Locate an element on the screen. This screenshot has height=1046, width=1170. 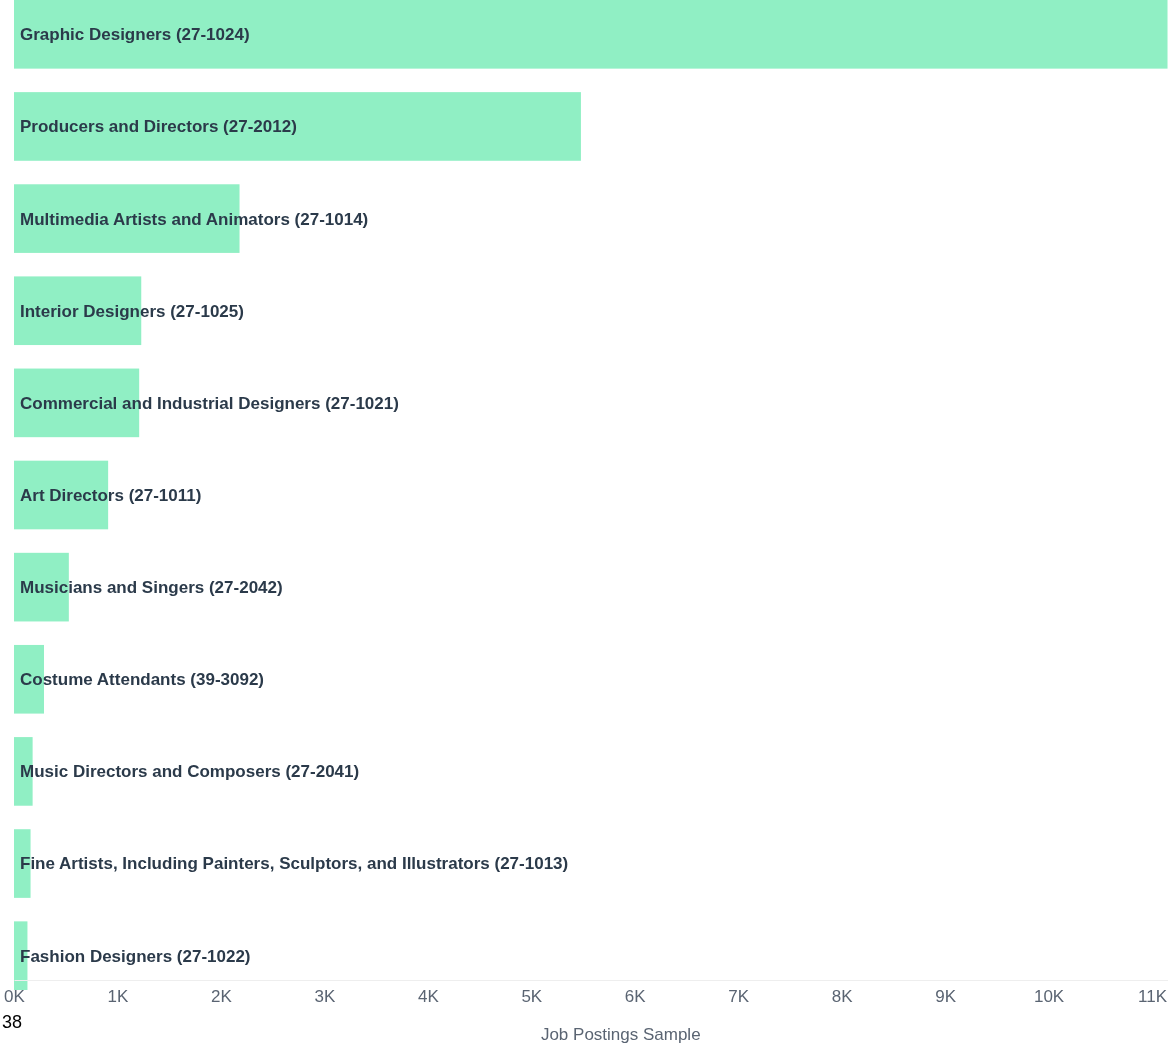
x-tick-label: 0K is located at coordinates (15, 997).